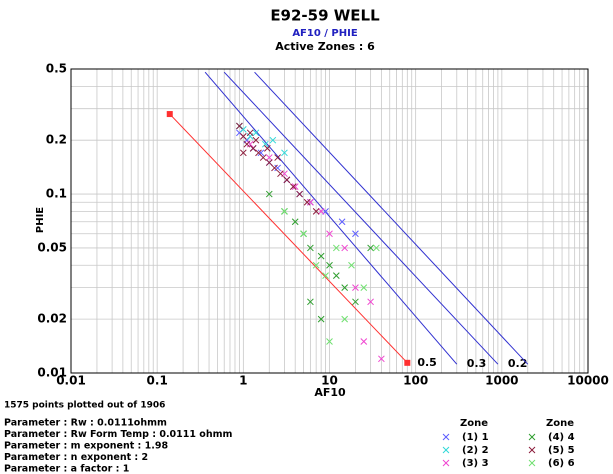 This screenshot has width=613, height=474. What do you see at coordinates (85, 423) in the screenshot?
I see `parameter: Parameter : Rw : 0.0111ohmm` at bounding box center [85, 423].